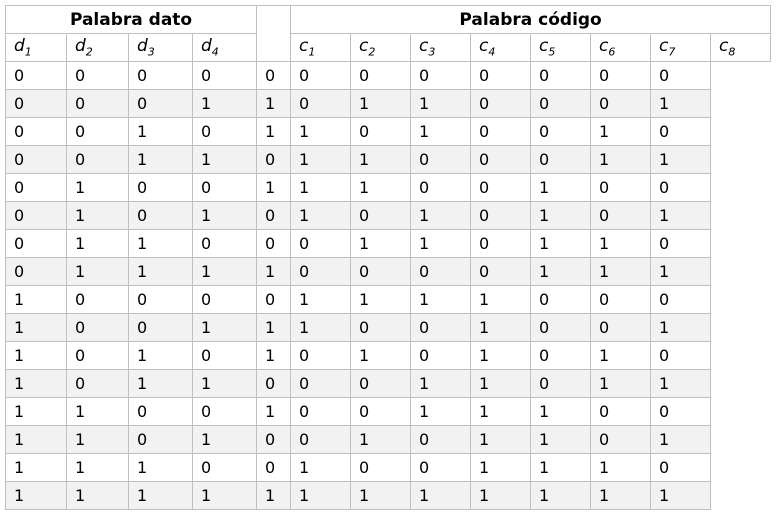  What do you see at coordinates (681, 47) in the screenshot?
I see `column-header-c7: c7` at bounding box center [681, 47].